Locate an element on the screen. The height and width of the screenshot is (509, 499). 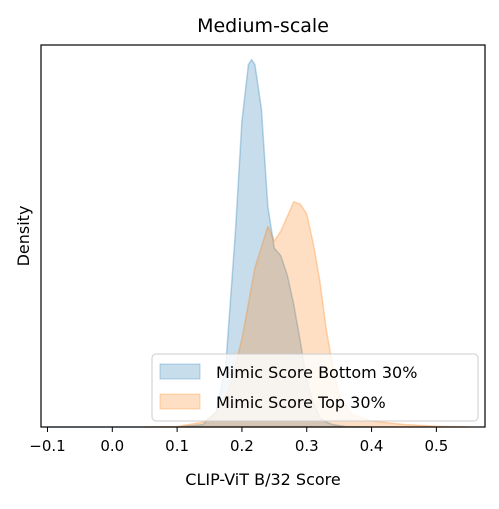
legend-swatch-top is located at coordinates (180, 401).